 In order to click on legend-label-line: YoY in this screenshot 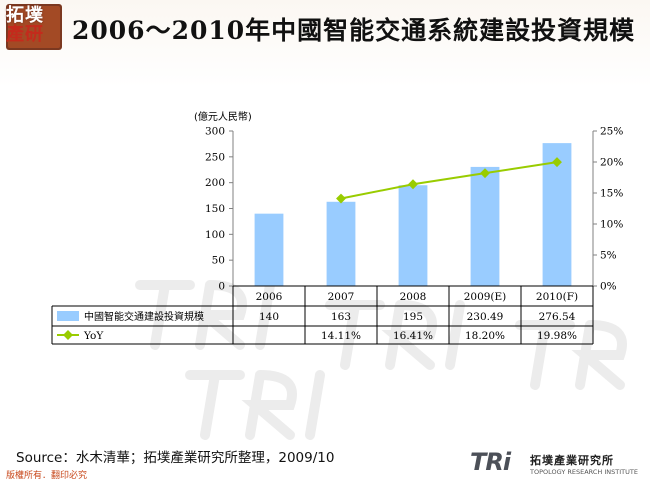, I will do `click(93, 336)`.